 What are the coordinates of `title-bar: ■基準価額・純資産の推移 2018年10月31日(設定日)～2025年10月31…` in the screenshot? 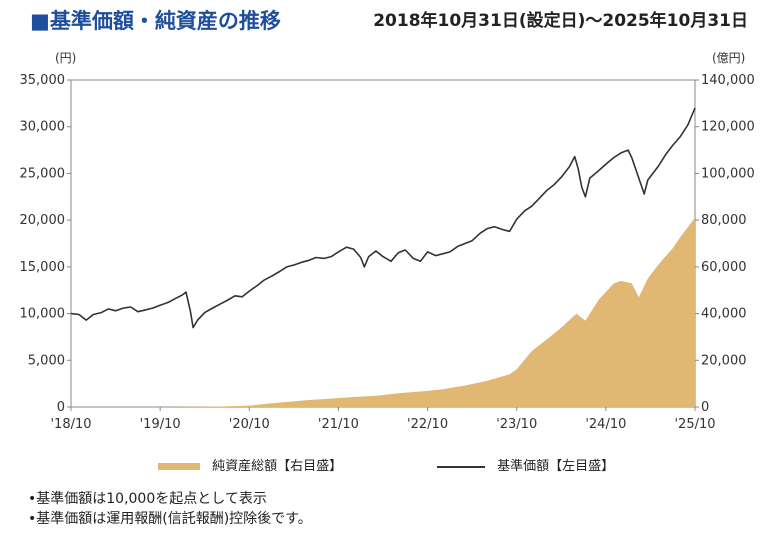 It's located at (380, 21).